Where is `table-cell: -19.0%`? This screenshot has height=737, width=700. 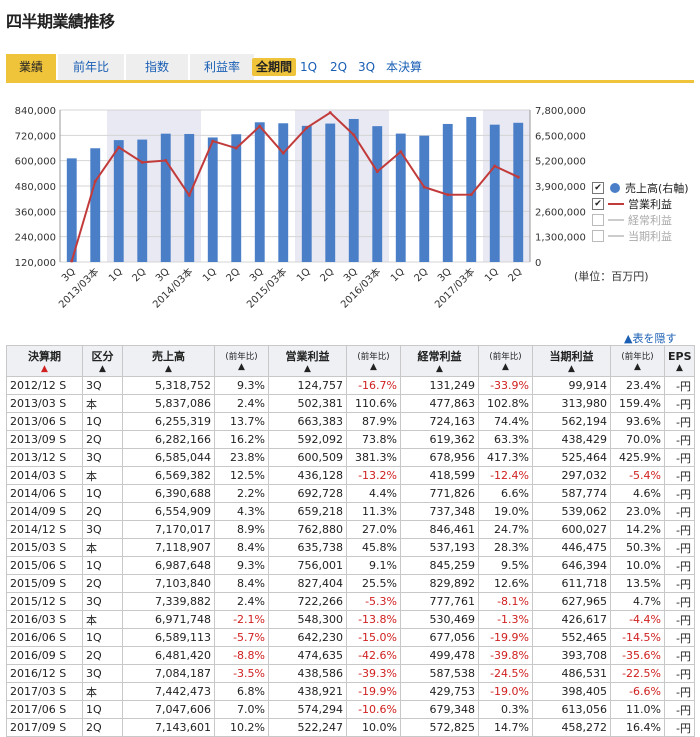 table-cell: -19.0% is located at coordinates (505, 691).